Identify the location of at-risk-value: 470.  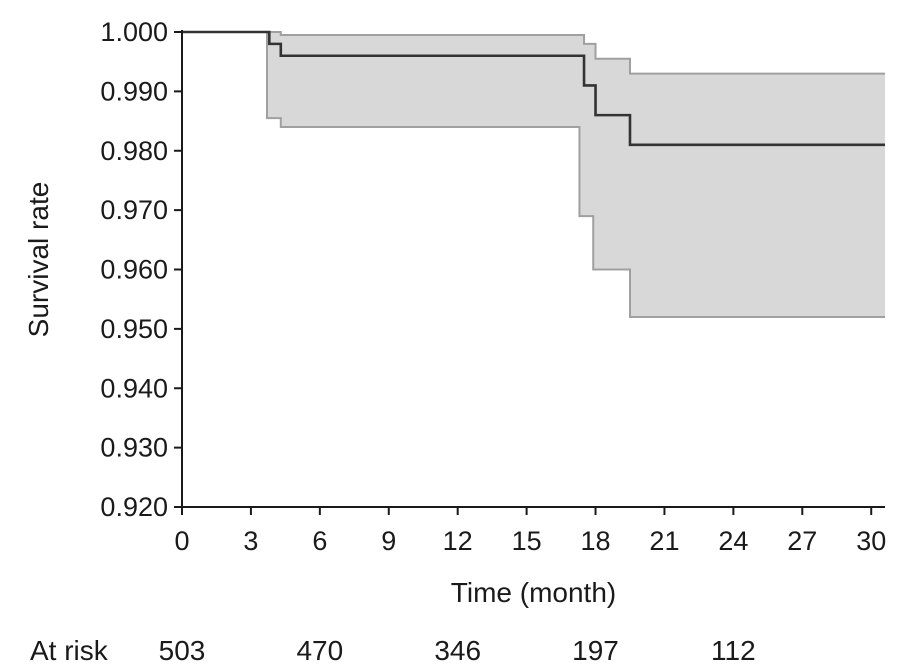
(319, 650).